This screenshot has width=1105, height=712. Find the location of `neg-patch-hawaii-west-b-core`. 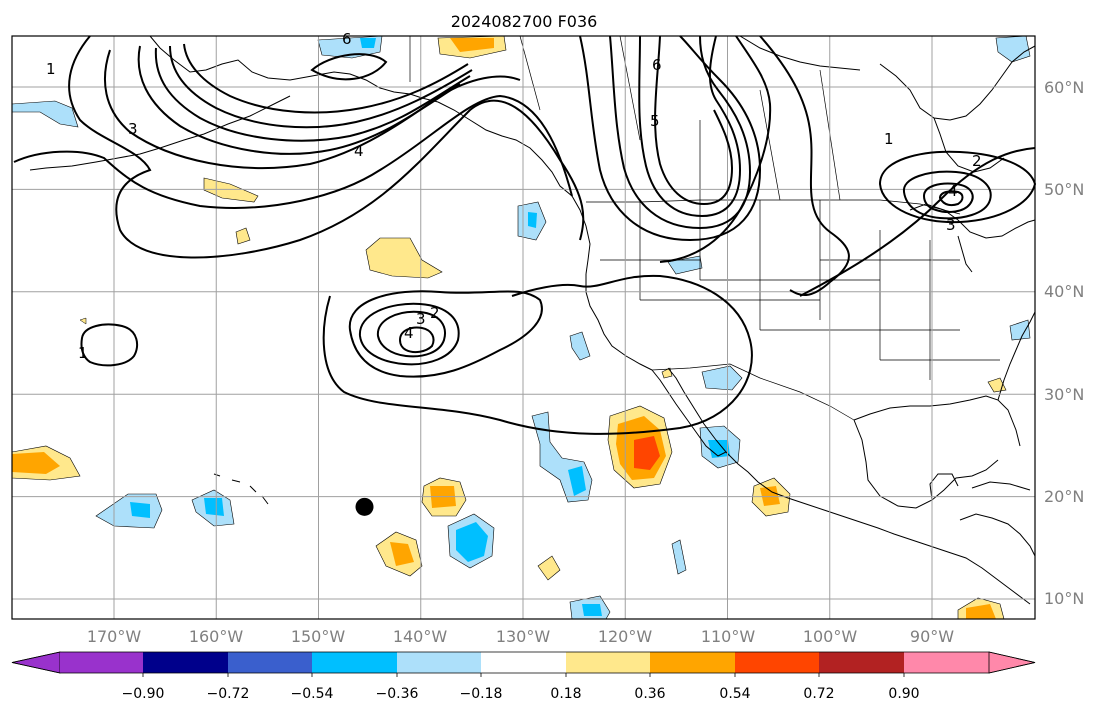

neg-patch-hawaii-west-b-core is located at coordinates (214, 507).